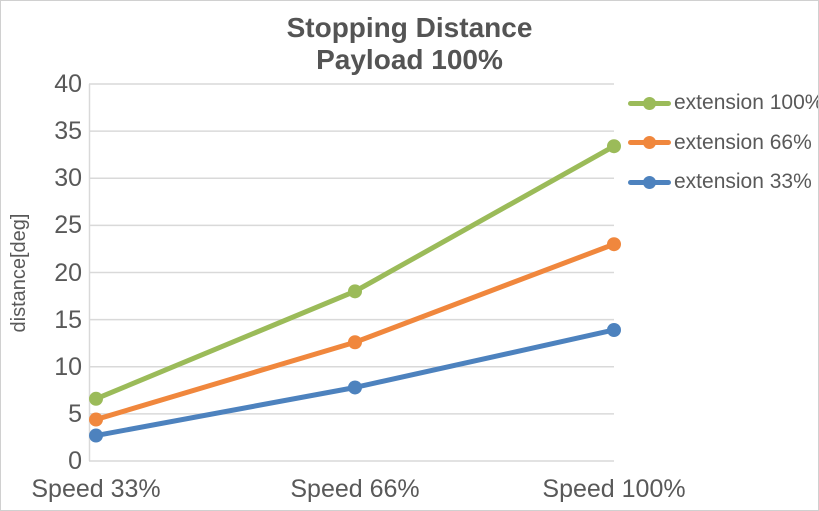  What do you see at coordinates (68, 84) in the screenshot?
I see `y-tick-label: 40` at bounding box center [68, 84].